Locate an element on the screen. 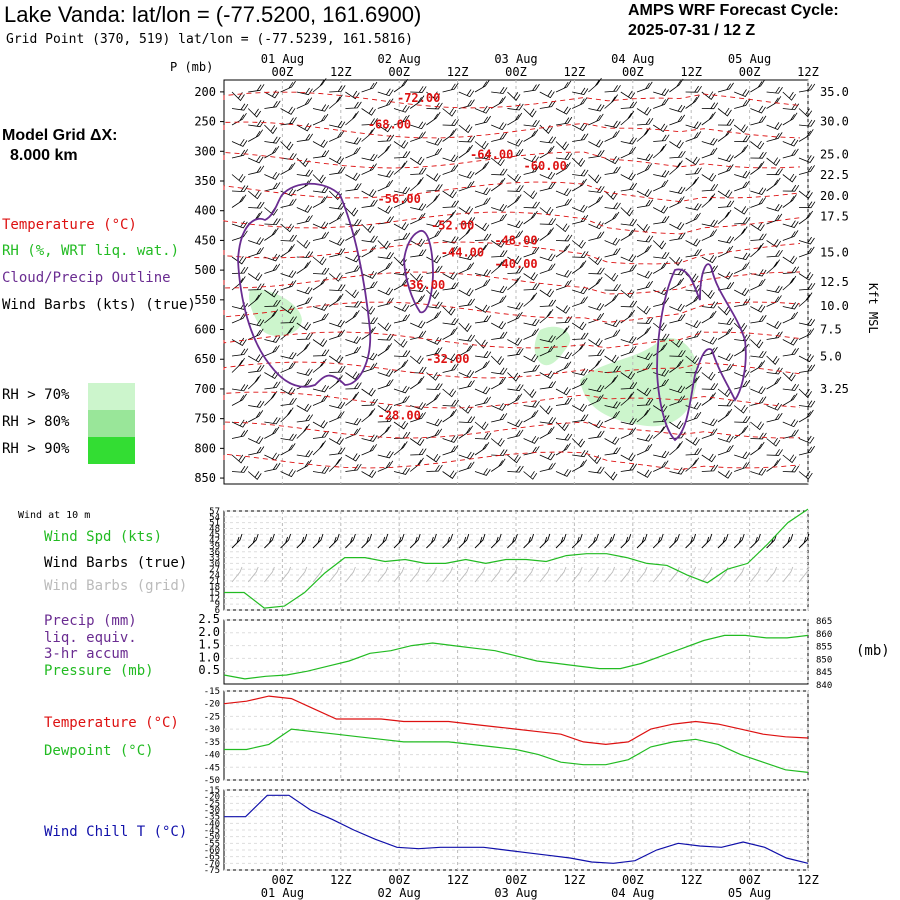 Image resolution: width=900 pixels, height=900 pixels. windchill-panel-y-tick-label: -40 is located at coordinates (212, 824).